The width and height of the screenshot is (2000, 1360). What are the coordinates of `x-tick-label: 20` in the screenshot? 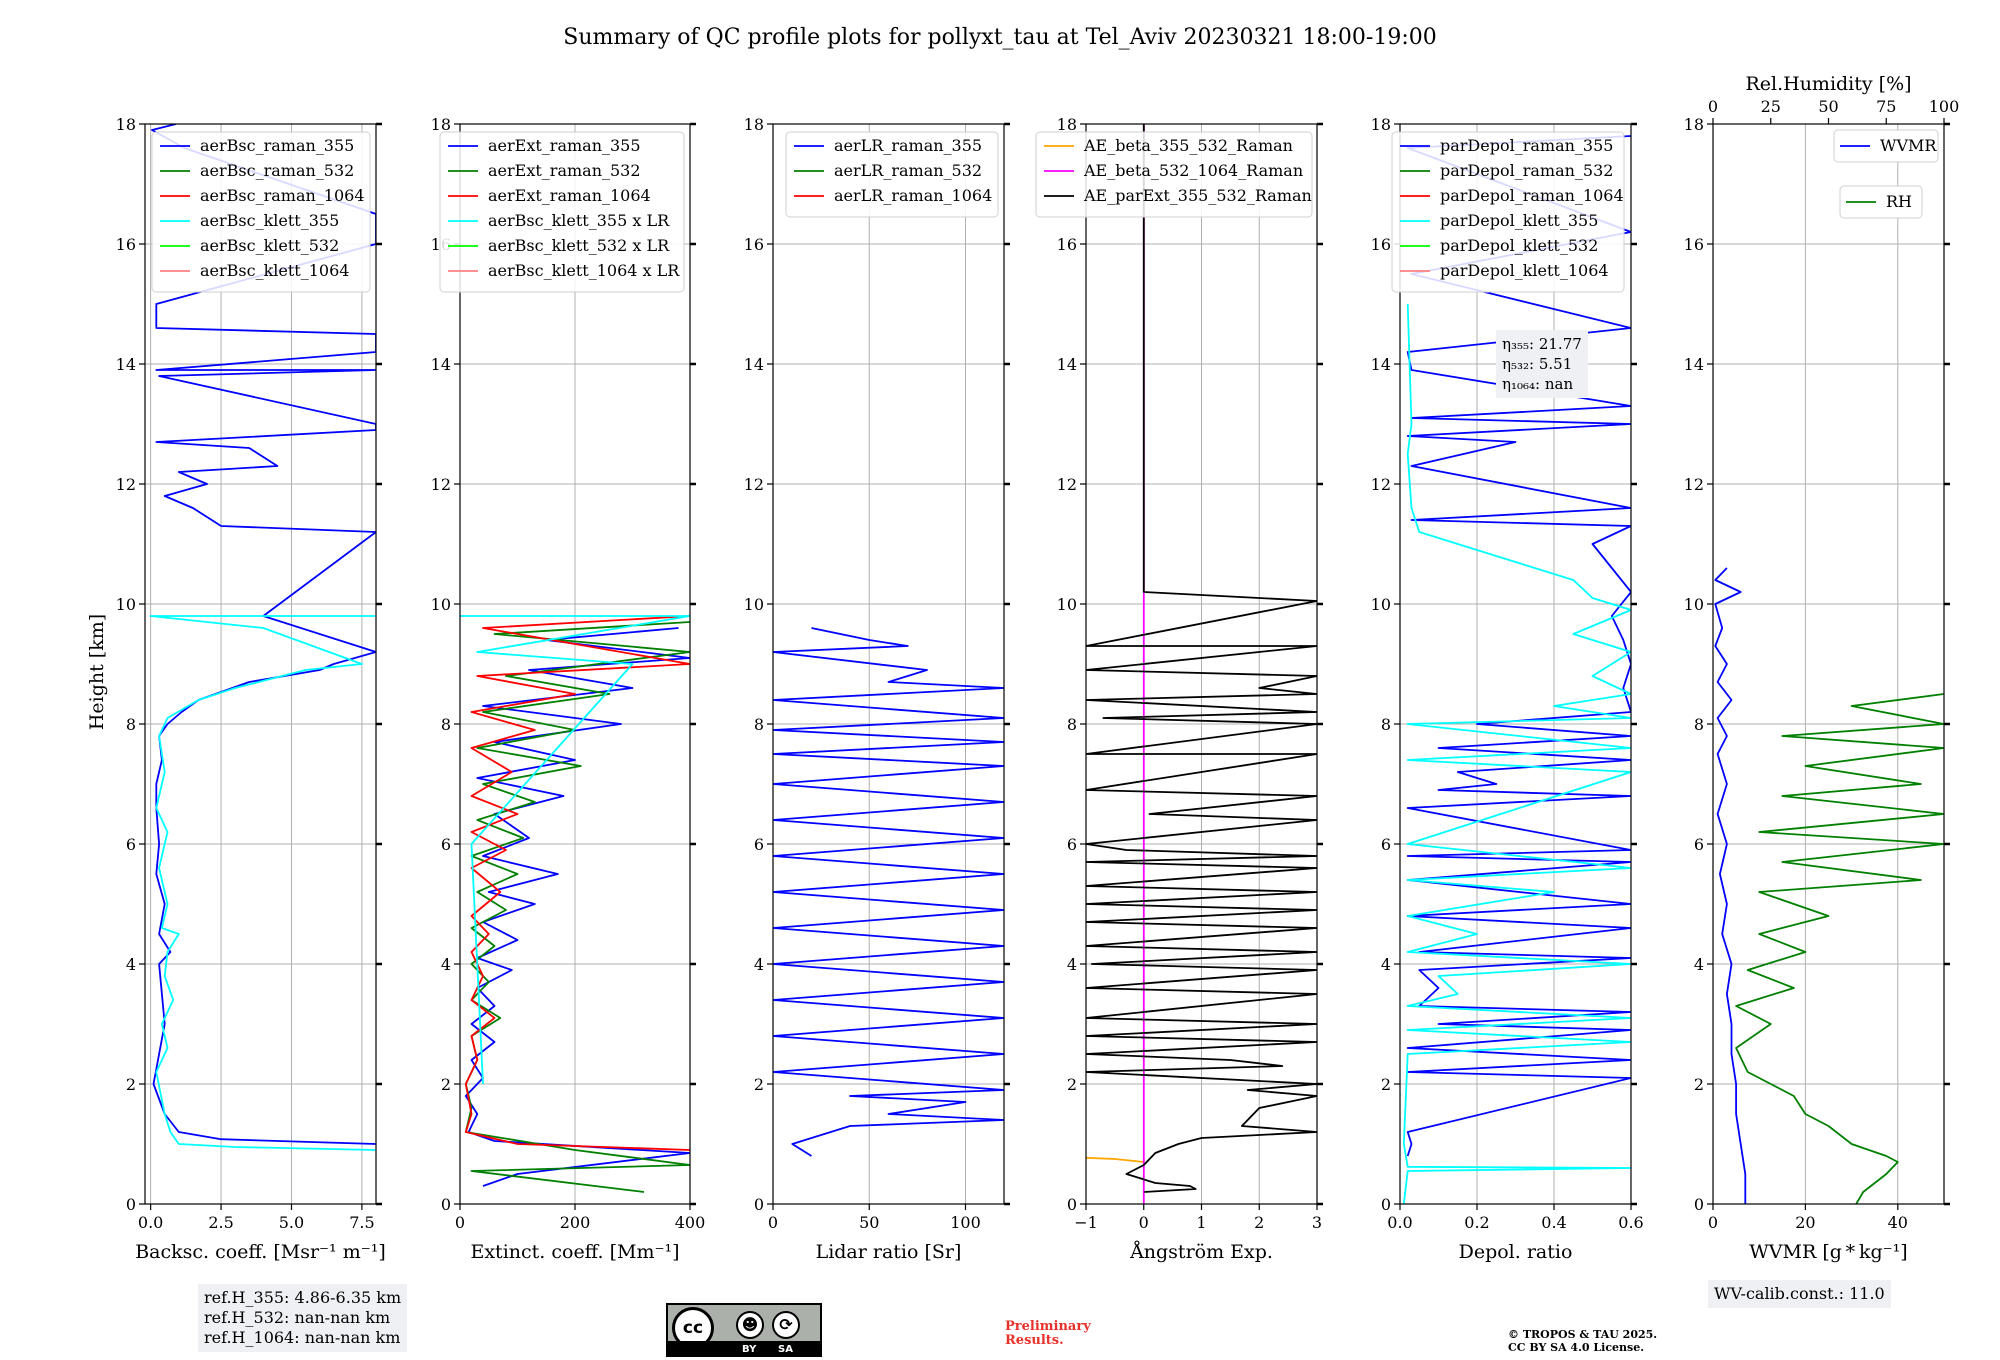 It's located at (1805, 1222).